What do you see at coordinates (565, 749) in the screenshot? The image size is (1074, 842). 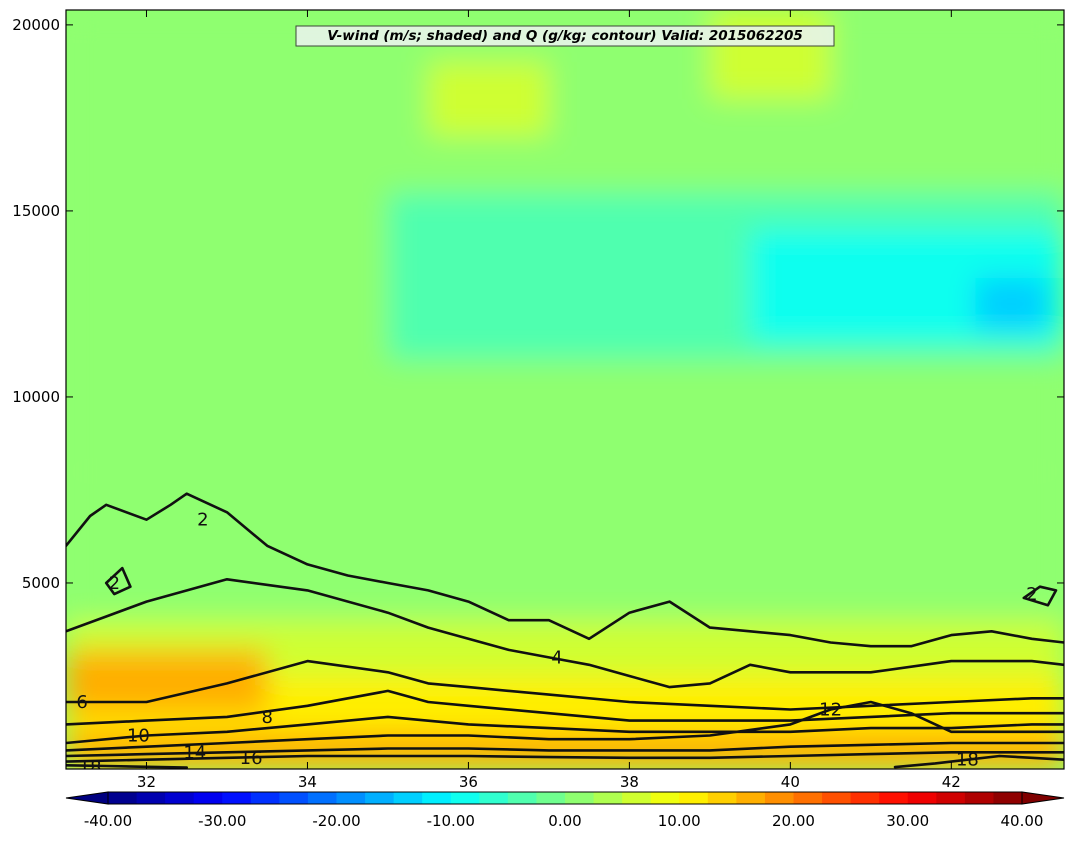 I see `contour-line-q14` at bounding box center [565, 749].